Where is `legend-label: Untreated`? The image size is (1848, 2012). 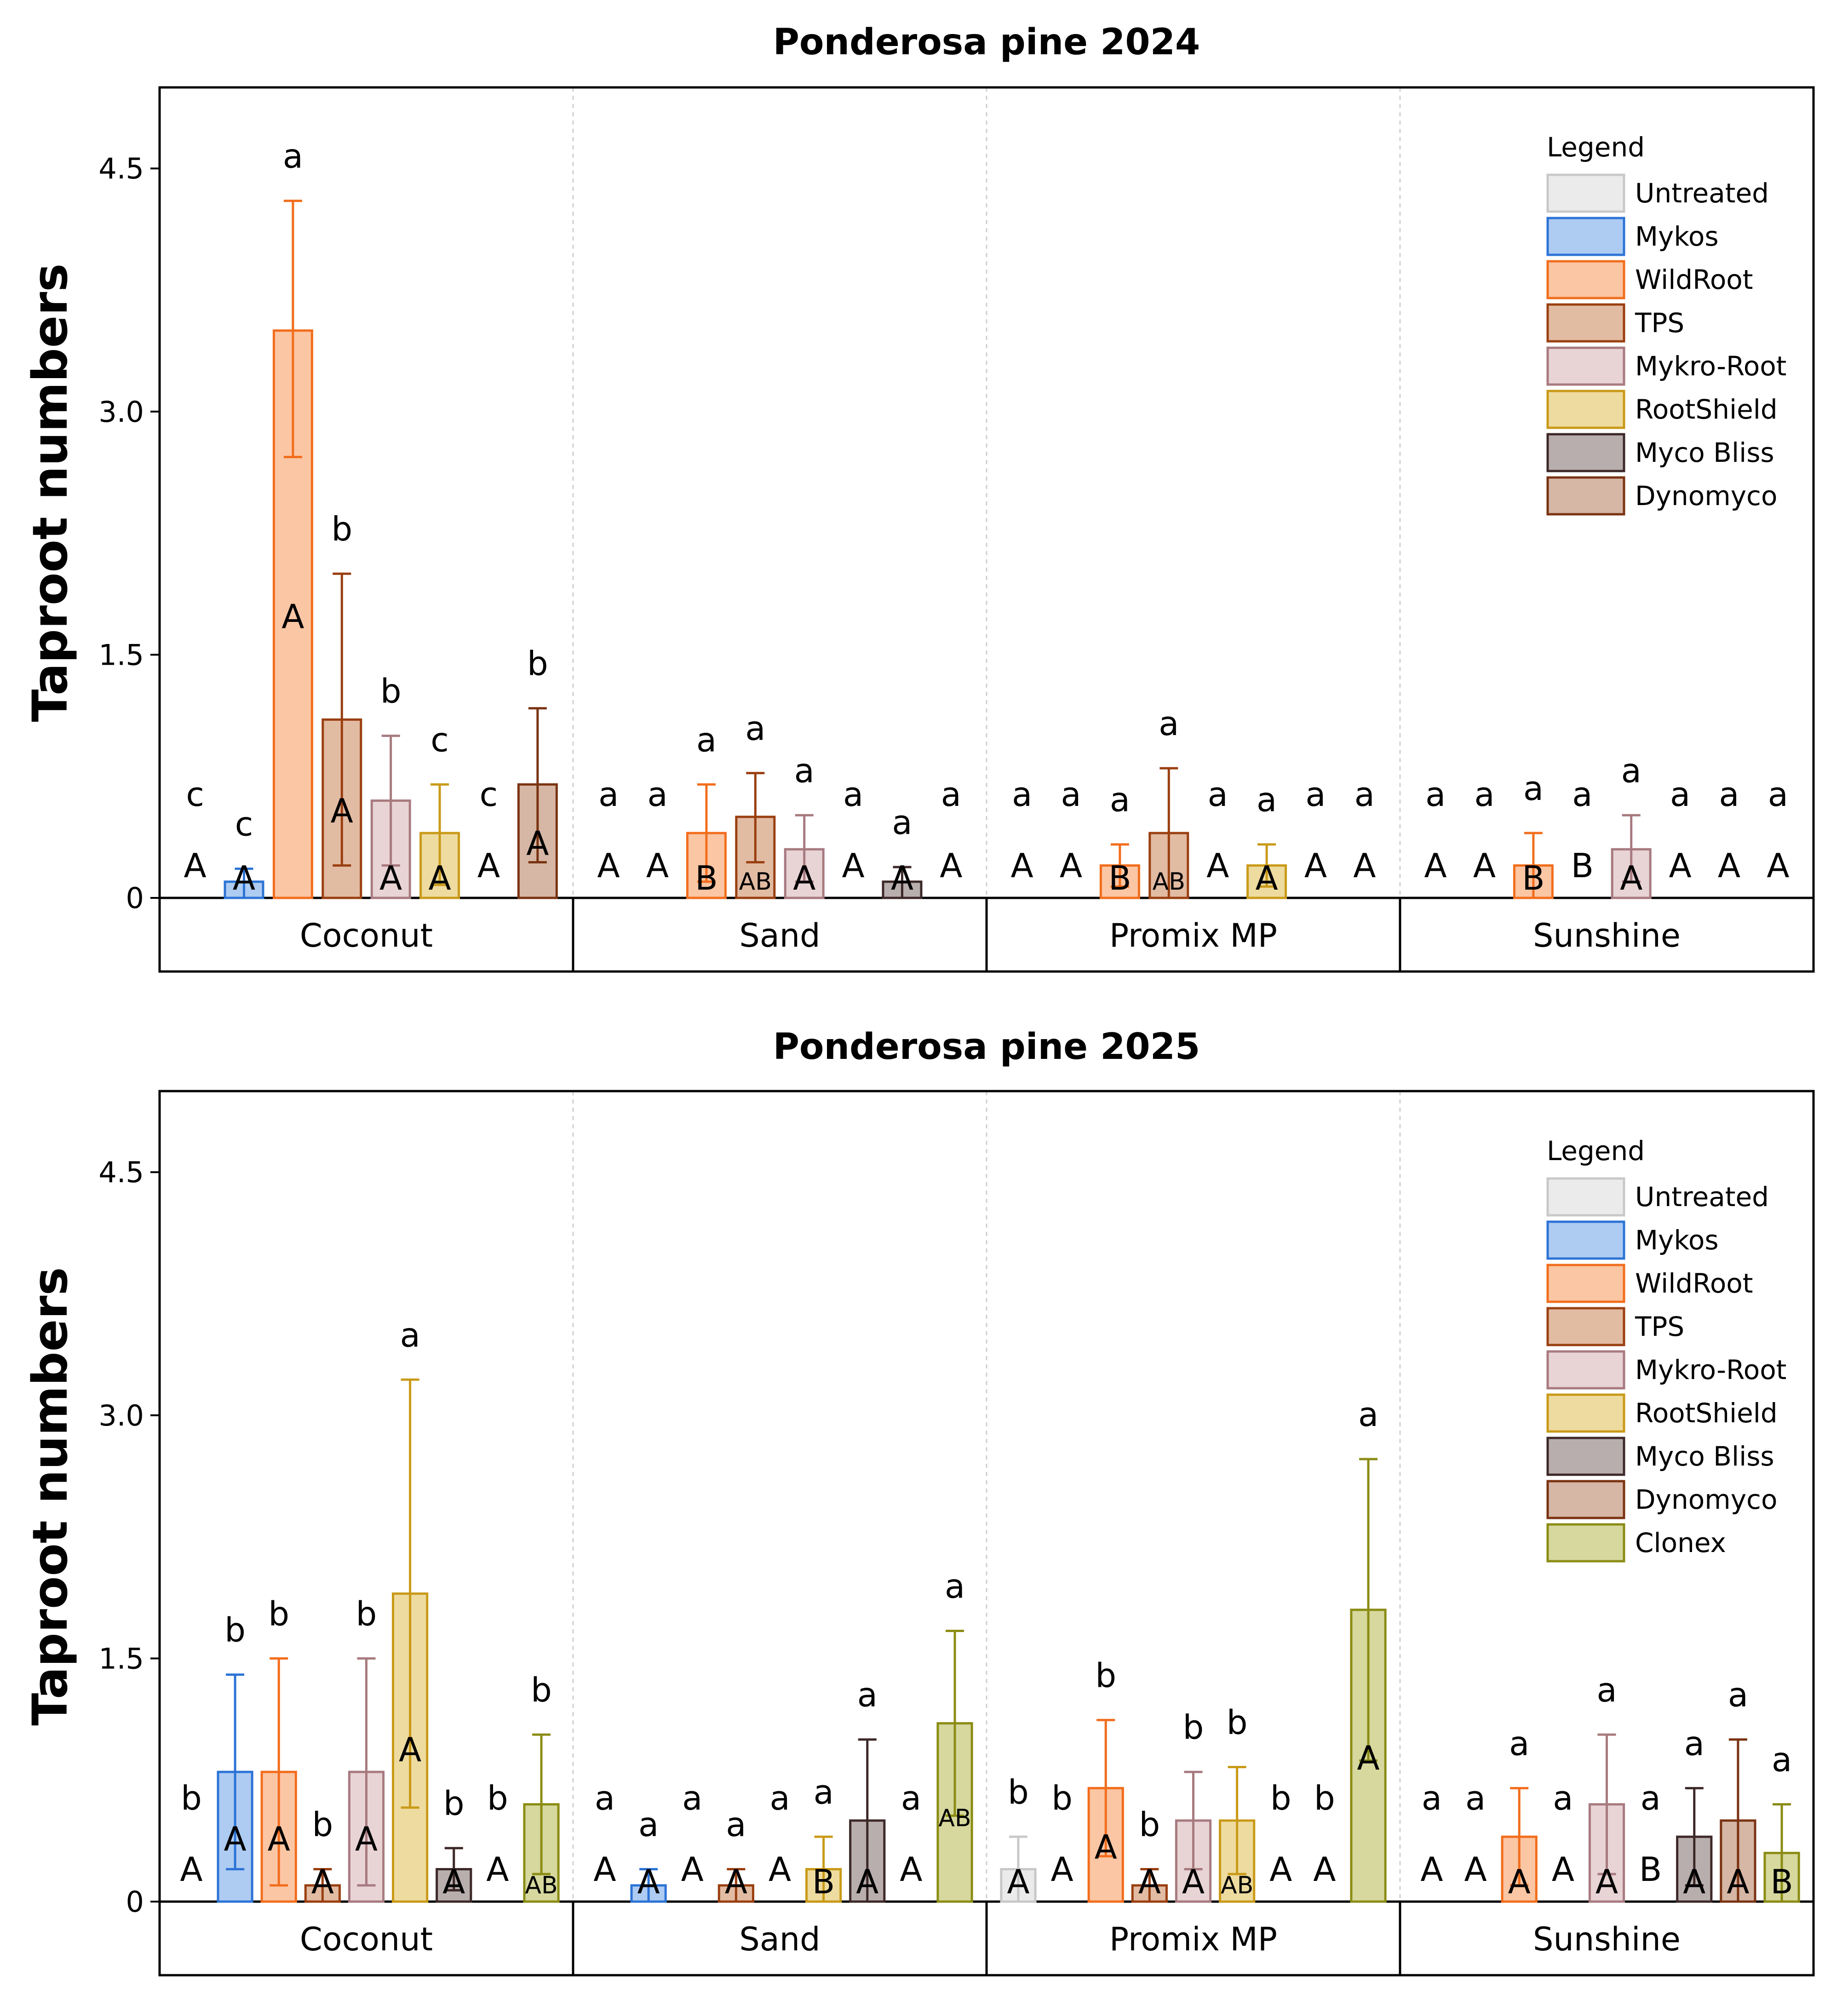 legend-label: Untreated is located at coordinates (1702, 1197).